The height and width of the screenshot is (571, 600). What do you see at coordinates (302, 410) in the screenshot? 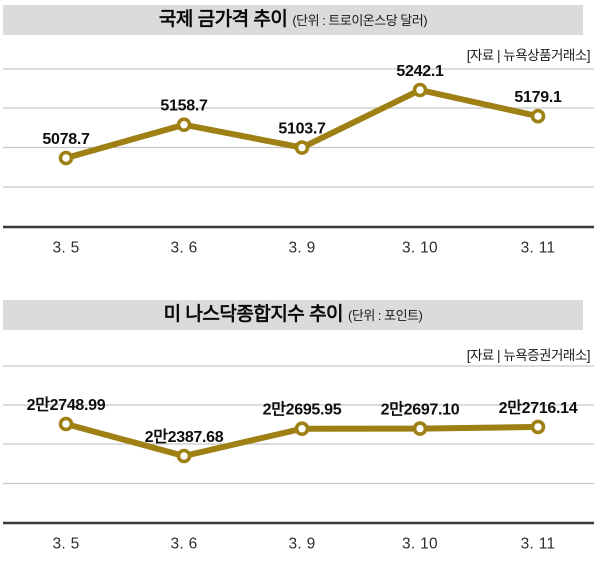
I see `data-point-label: 2만2695.95` at bounding box center [302, 410].